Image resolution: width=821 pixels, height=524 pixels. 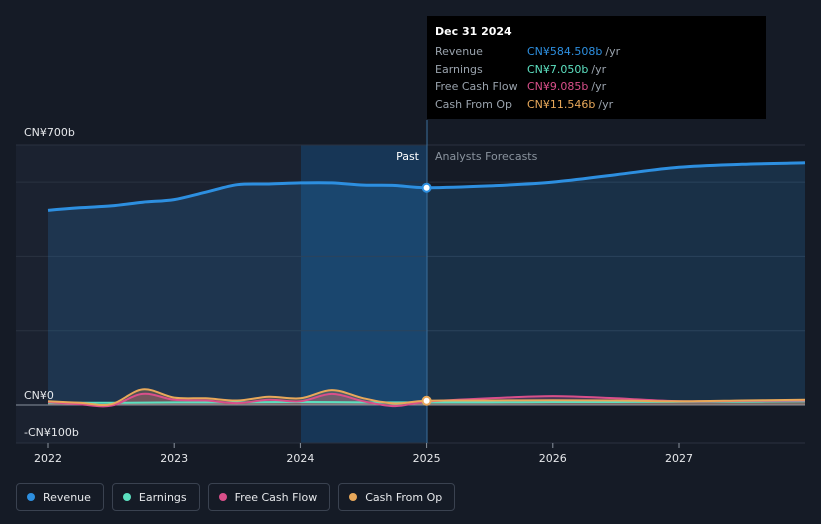 I want to click on x-tick-label: 2022, so click(x=48, y=458).